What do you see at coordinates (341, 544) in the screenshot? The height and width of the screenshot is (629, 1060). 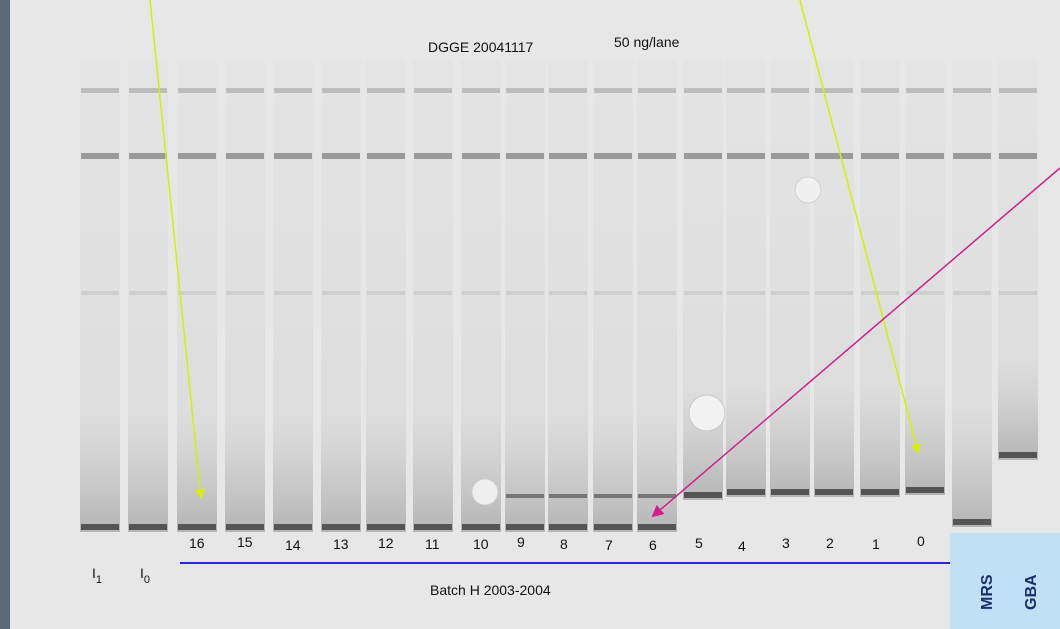 I see `lane-label: 13` at bounding box center [341, 544].